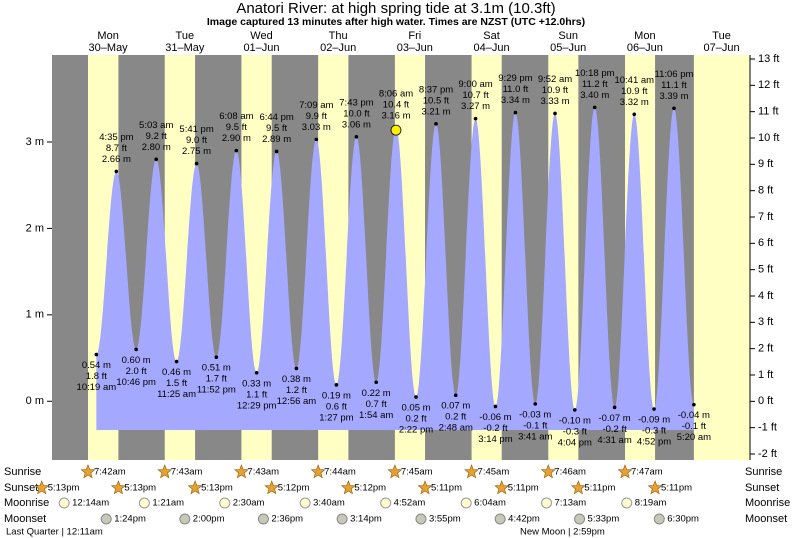  What do you see at coordinates (435, 111) in the screenshot?
I see `extreme-label: 3.21 m` at bounding box center [435, 111].